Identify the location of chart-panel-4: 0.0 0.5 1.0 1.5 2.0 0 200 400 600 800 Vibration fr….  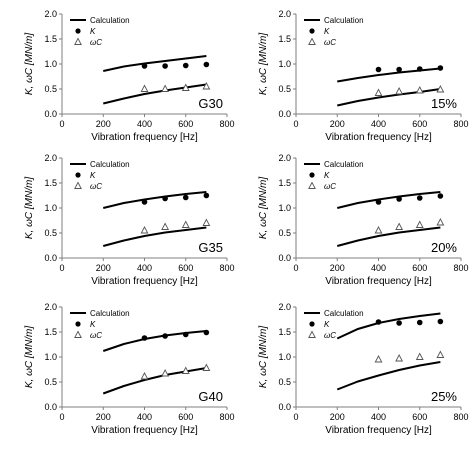
(129, 369).